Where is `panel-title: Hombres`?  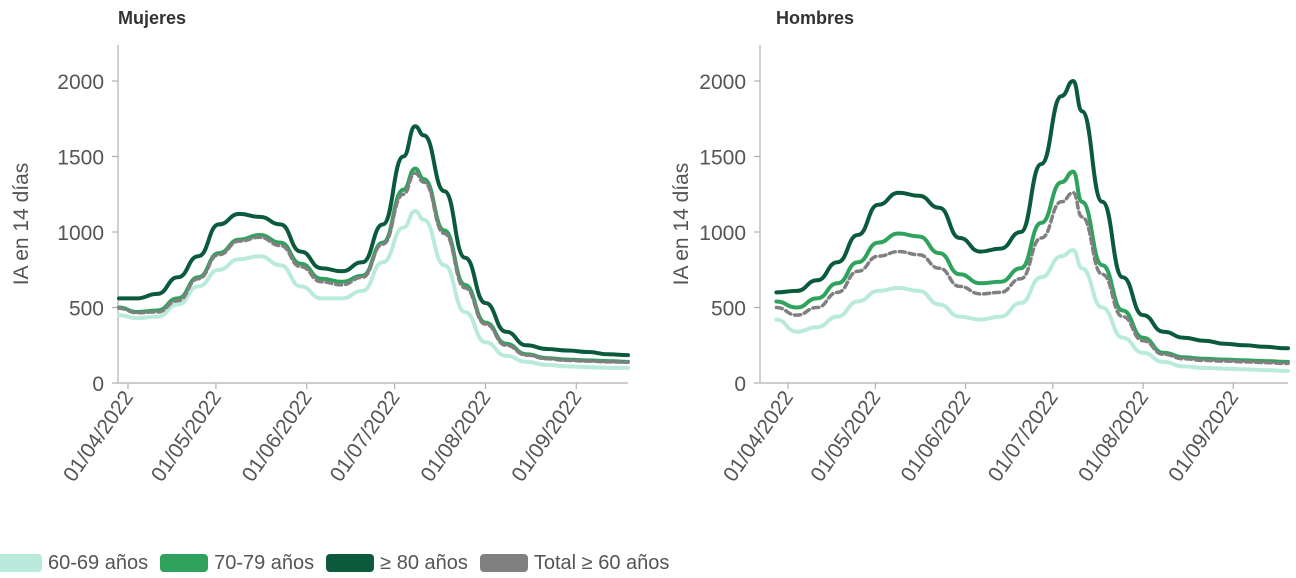
panel-title: Hombres is located at coordinates (815, 18).